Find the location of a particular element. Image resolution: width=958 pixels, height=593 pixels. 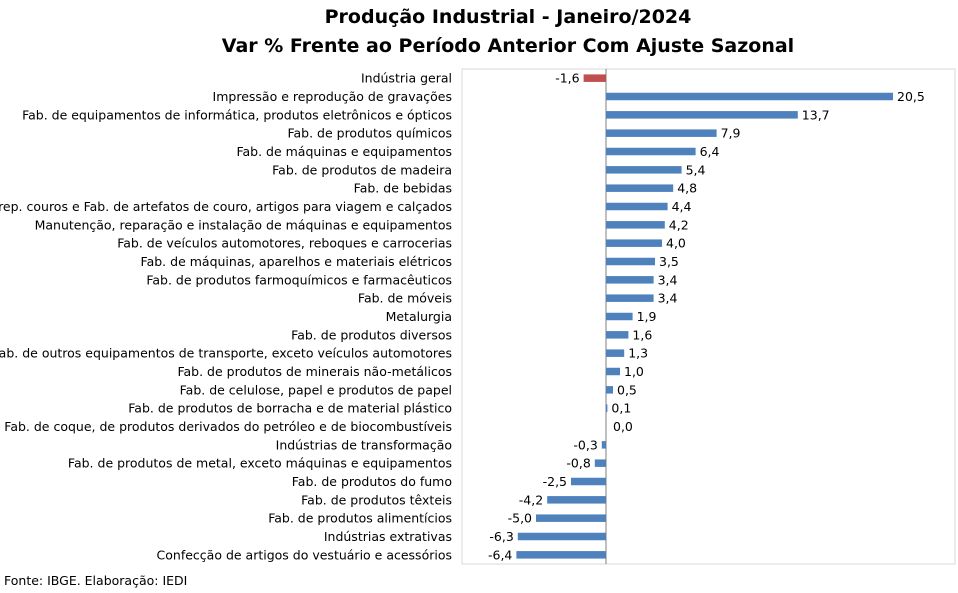

category-label: Indústrias extrativas is located at coordinates (388, 536).